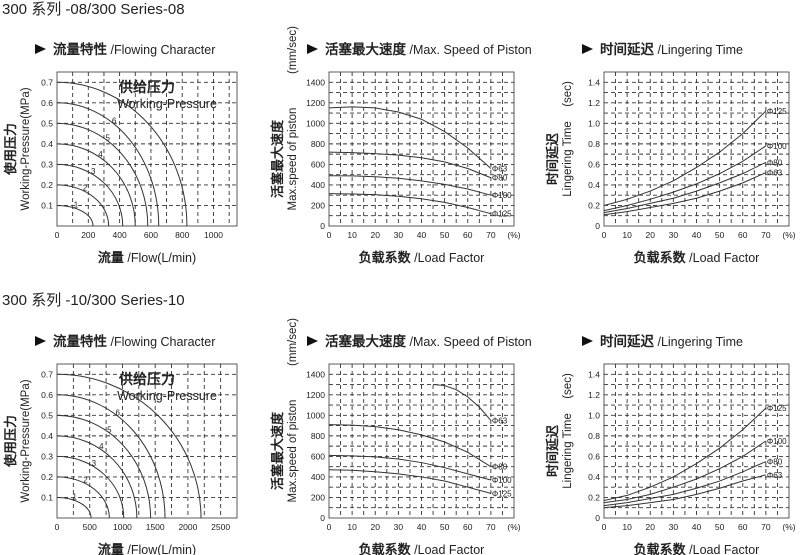 Image resolution: width=800 pixels, height=555 pixels. What do you see at coordinates (318, 205) in the screenshot?
I see `y-tick-label: 200` at bounding box center [318, 205].